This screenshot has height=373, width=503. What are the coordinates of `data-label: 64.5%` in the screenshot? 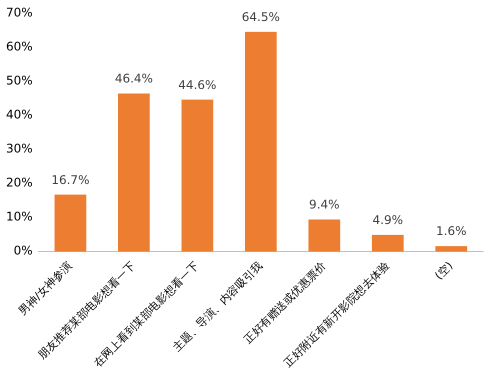 It's located at (261, 17).